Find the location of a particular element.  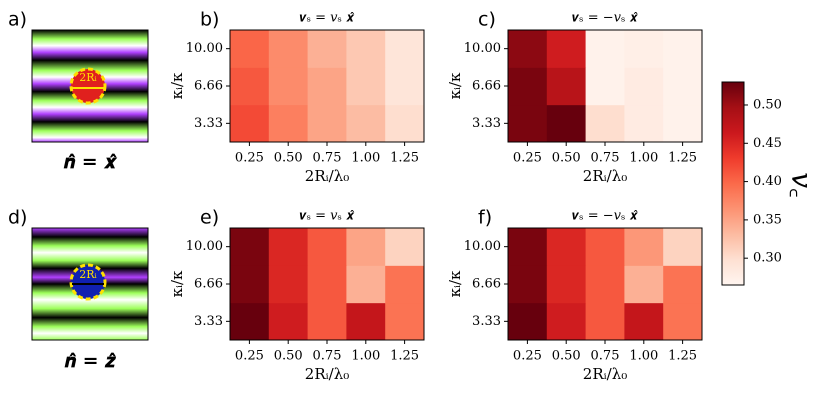

panel-label: a) is located at coordinates (17, 20).